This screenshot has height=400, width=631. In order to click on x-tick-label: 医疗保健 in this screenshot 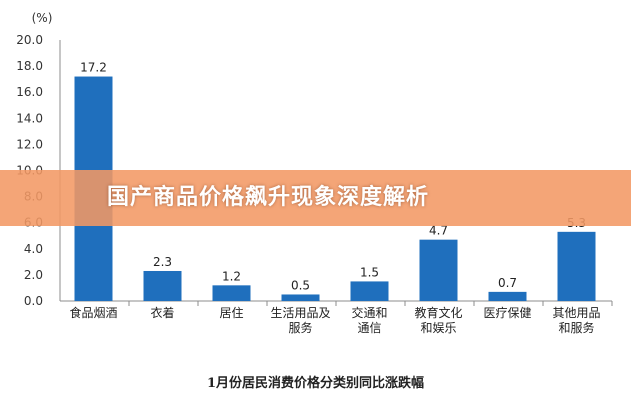, I will do `click(507, 313)`.